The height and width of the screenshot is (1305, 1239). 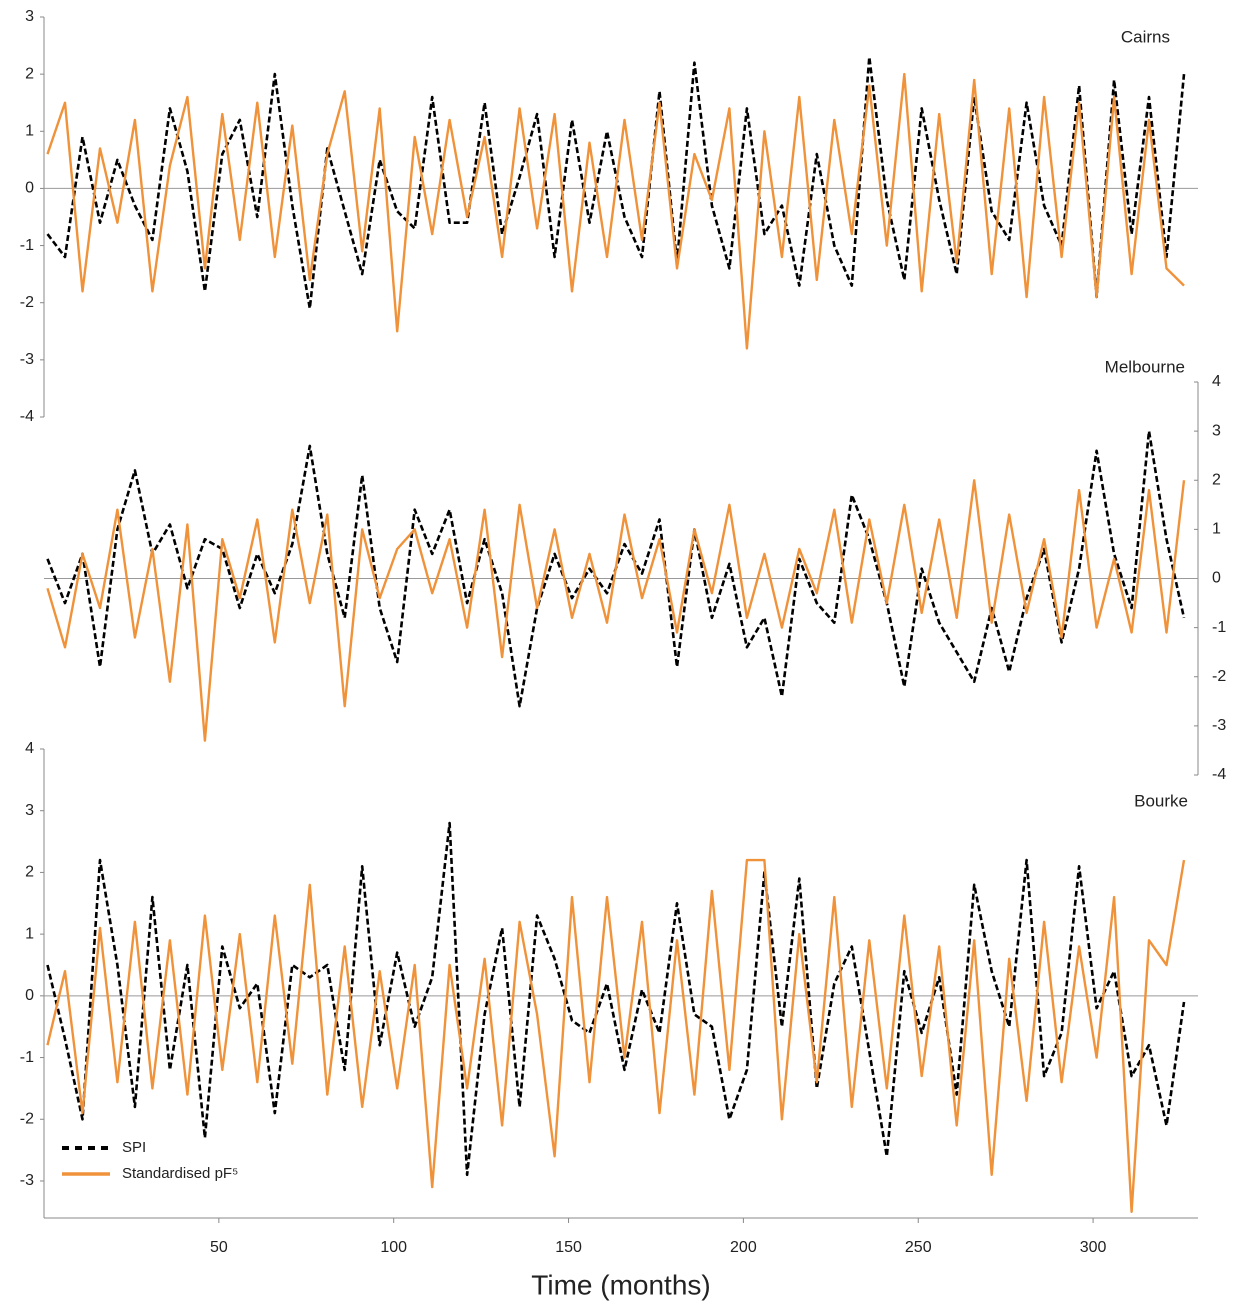 What do you see at coordinates (1161, 800) in the screenshot?
I see `panel-title: Bourke` at bounding box center [1161, 800].